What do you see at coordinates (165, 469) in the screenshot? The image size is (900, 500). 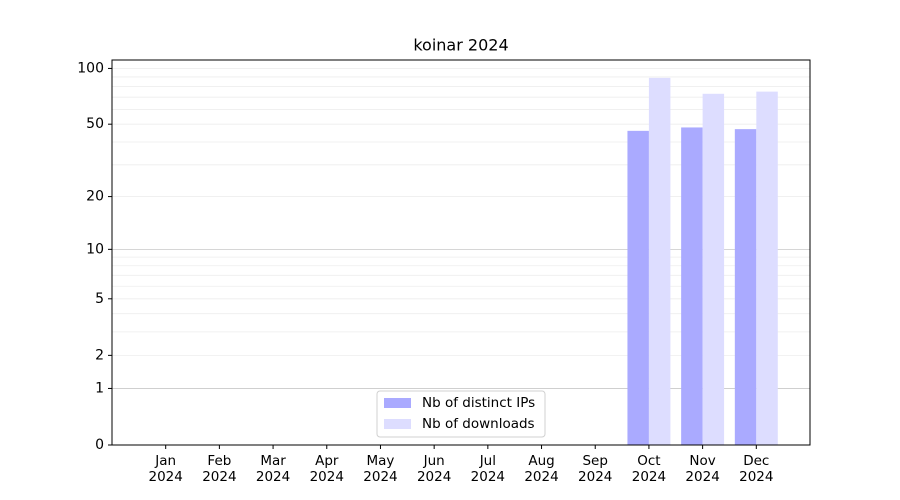 I see `x-tick-label: Jan 2024` at bounding box center [165, 469].